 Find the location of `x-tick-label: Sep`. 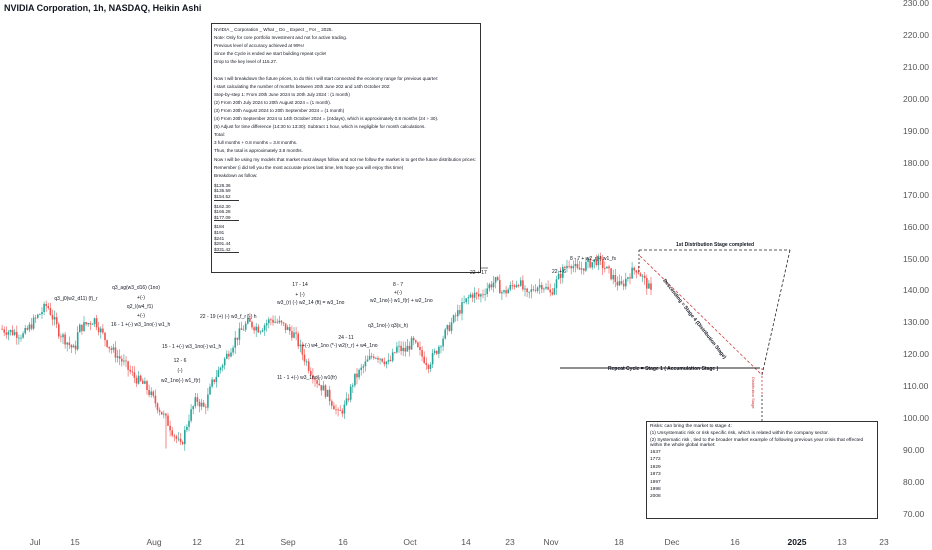

x-tick-label: Sep is located at coordinates (288, 542).